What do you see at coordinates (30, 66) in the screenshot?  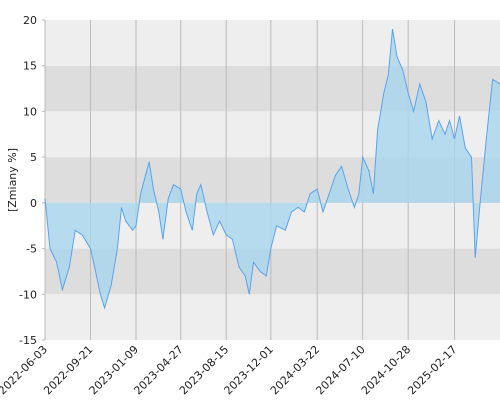 I see `y-tick-label: 15` at bounding box center [30, 66].